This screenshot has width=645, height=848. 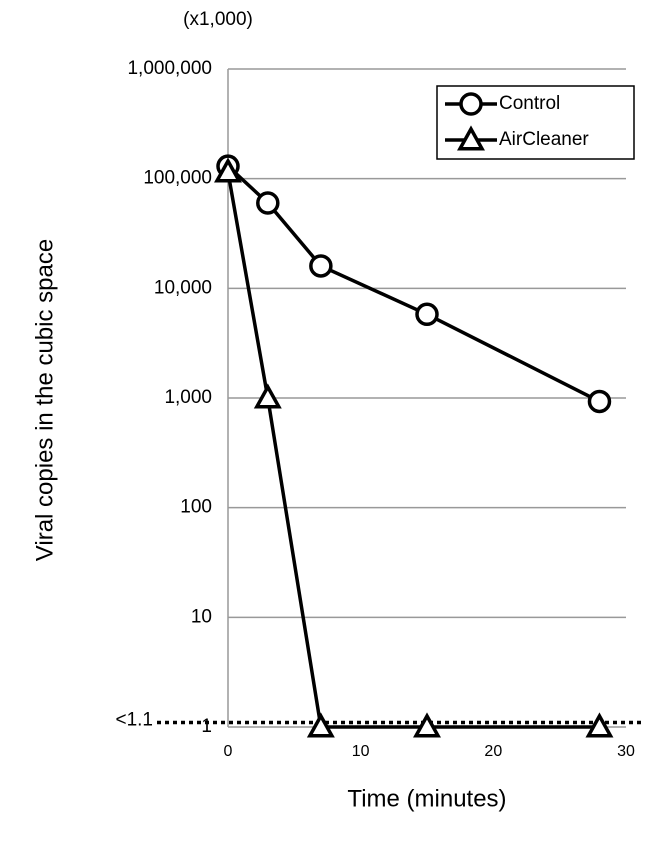 What do you see at coordinates (44, 400) in the screenshot?
I see `y-axis-title: Viral copies in the cubic space` at bounding box center [44, 400].